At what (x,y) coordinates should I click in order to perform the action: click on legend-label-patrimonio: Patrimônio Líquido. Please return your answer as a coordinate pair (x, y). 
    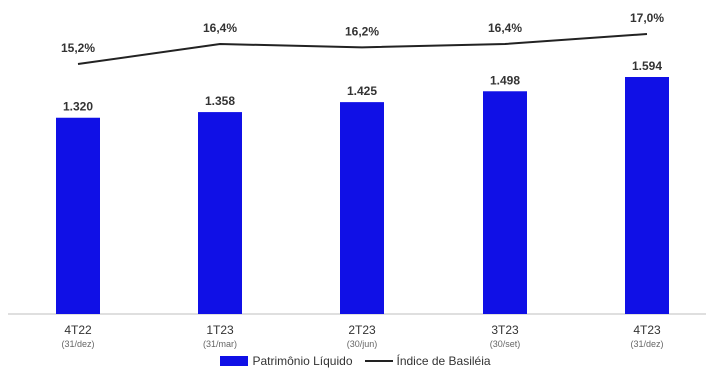
    Looking at the image, I should click on (302, 361).